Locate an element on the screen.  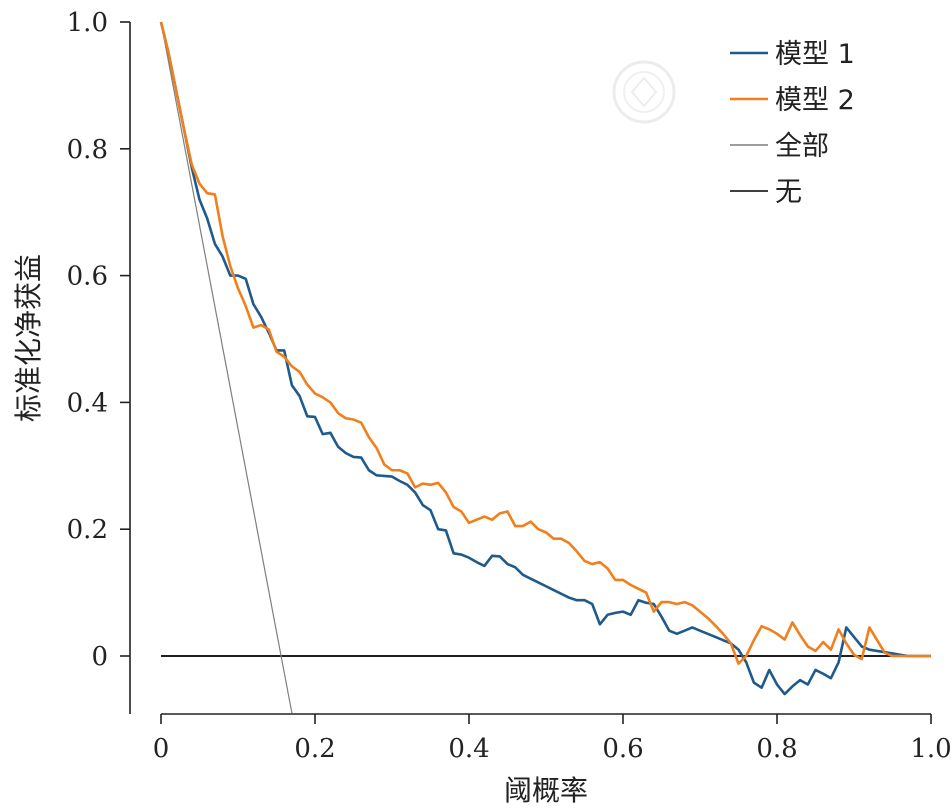
x-tick-label: 0.4 is located at coordinates (468, 749).